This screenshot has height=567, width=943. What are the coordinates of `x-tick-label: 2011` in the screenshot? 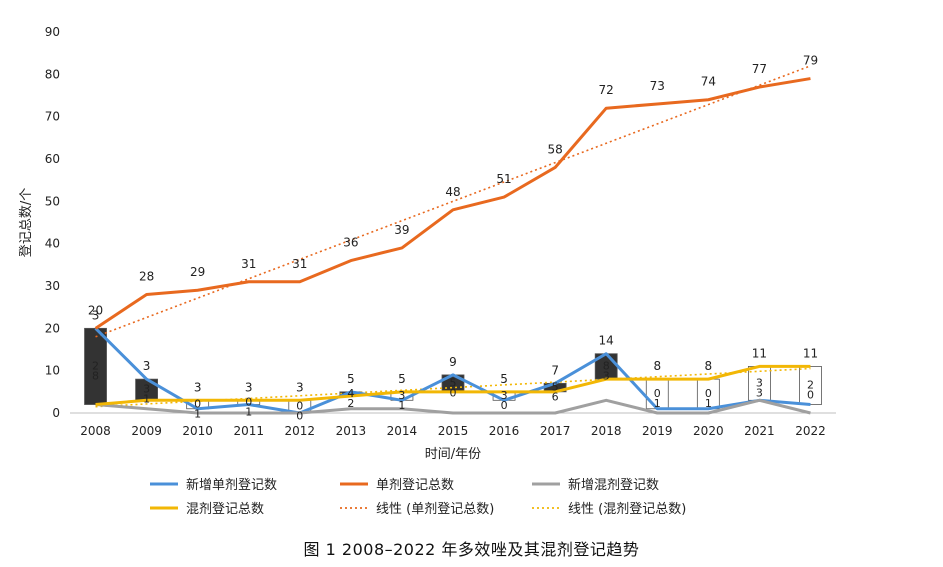 It's located at (248, 431).